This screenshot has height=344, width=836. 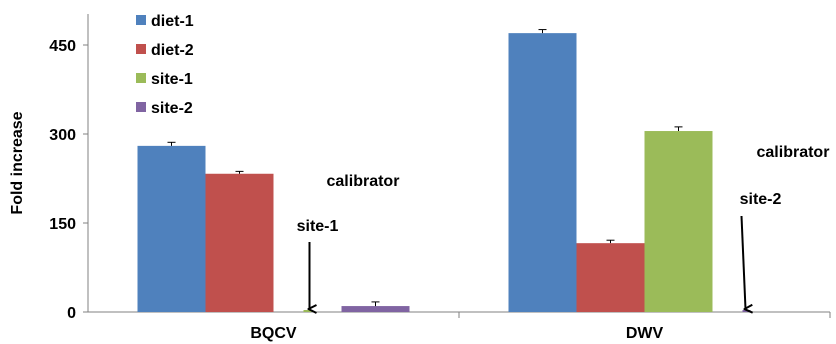 What do you see at coordinates (172, 21) in the screenshot?
I see `legend-label-diet-1: diet-1` at bounding box center [172, 21].